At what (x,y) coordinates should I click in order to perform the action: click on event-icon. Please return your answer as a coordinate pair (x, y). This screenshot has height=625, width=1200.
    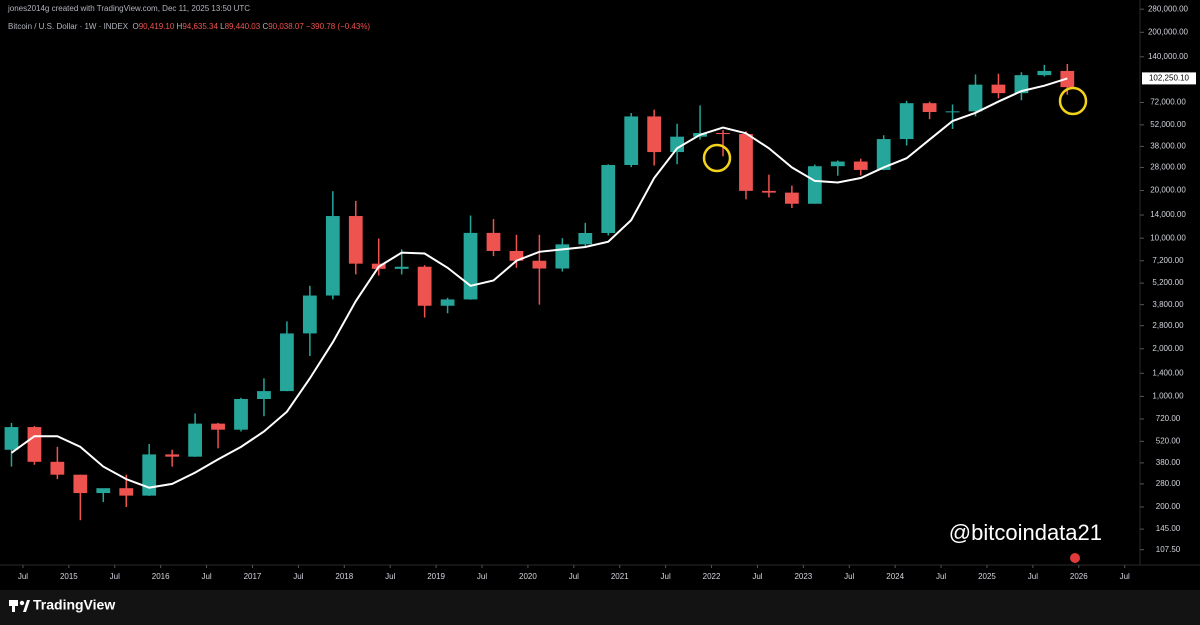
    Looking at the image, I should click on (1075, 558).